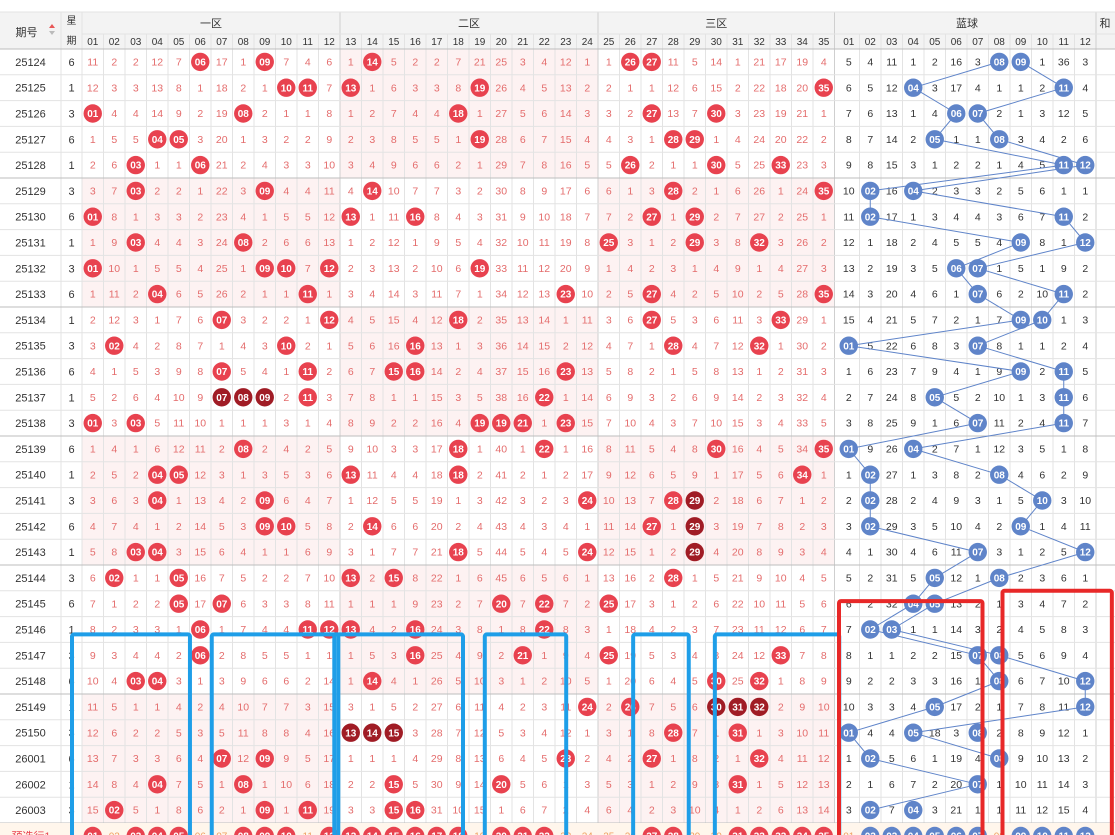  Describe the element at coordinates (631, 833) in the screenshot. I see `preselect-red-option: 26` at that location.